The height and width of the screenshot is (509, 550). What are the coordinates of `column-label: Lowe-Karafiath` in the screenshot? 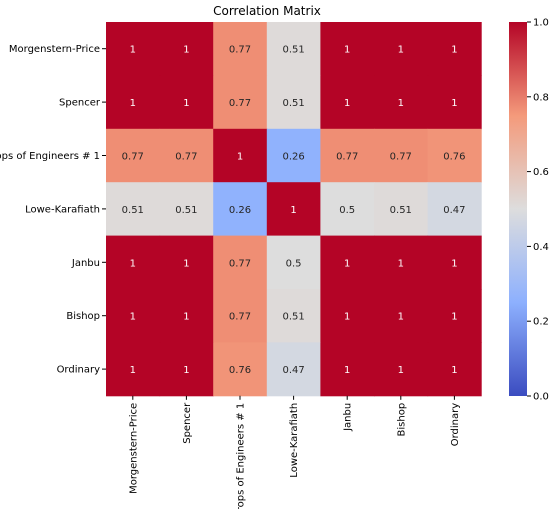 It's located at (294, 440).